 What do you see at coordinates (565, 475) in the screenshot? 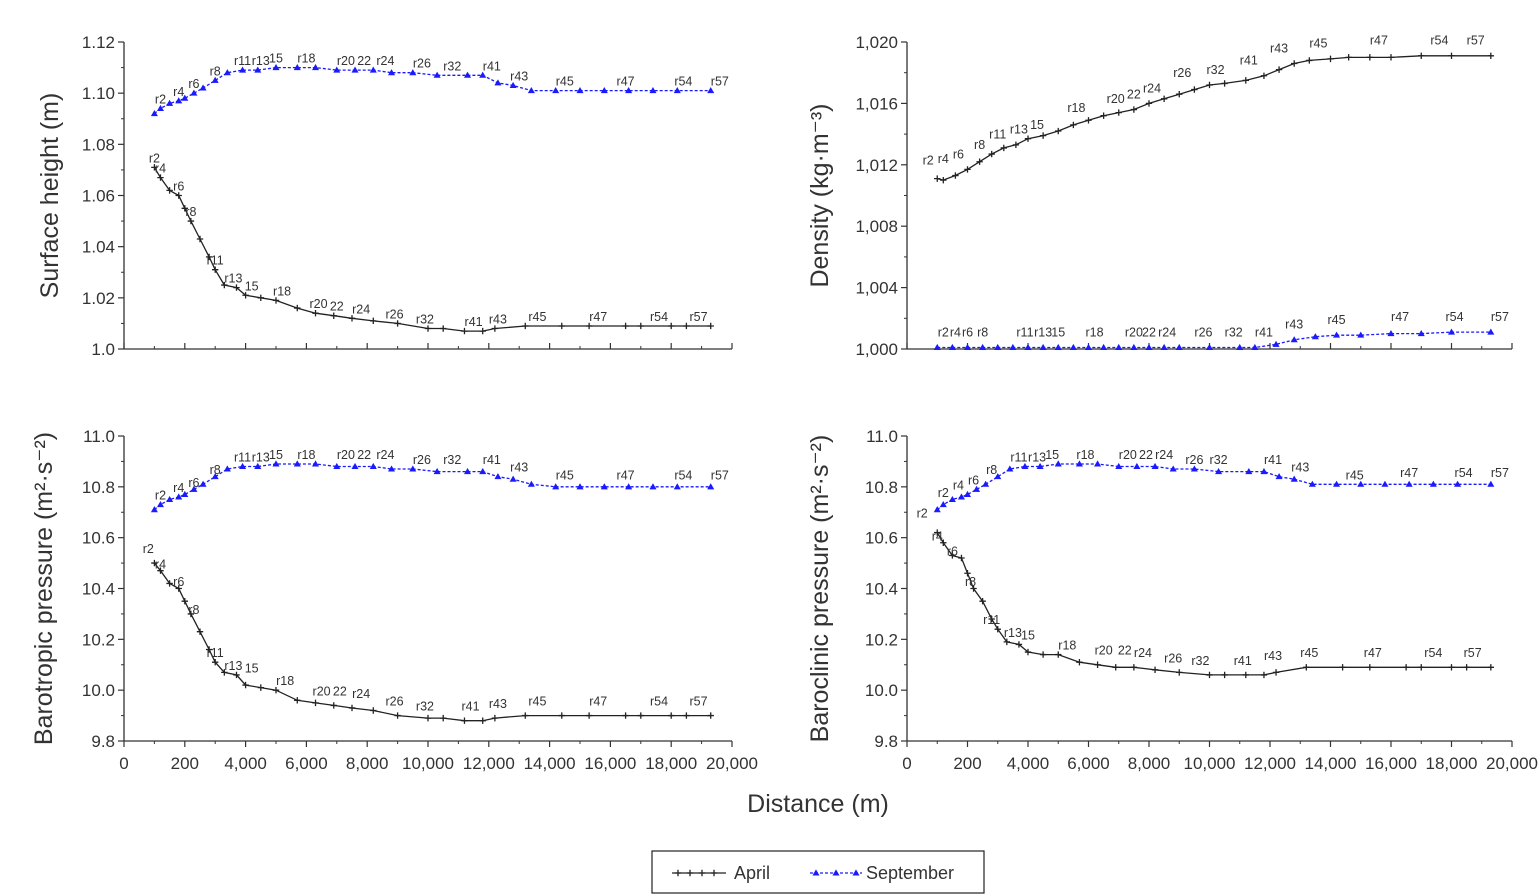
I see `station-label: r45` at bounding box center [565, 475].